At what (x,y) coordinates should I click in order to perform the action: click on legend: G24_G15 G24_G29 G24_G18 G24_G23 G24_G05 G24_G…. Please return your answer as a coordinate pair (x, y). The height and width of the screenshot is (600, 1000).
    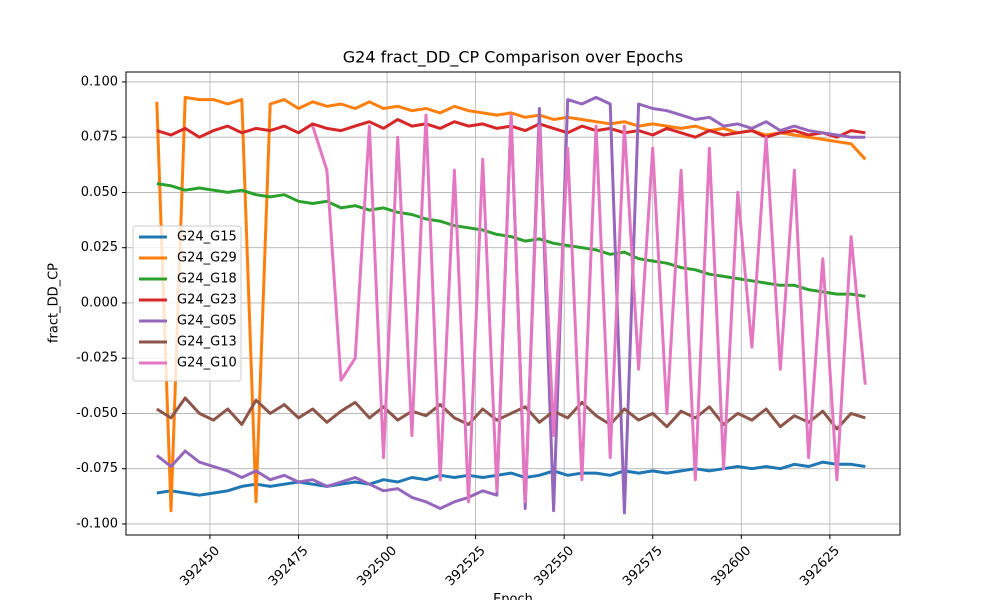
    Looking at the image, I should click on (187, 303).